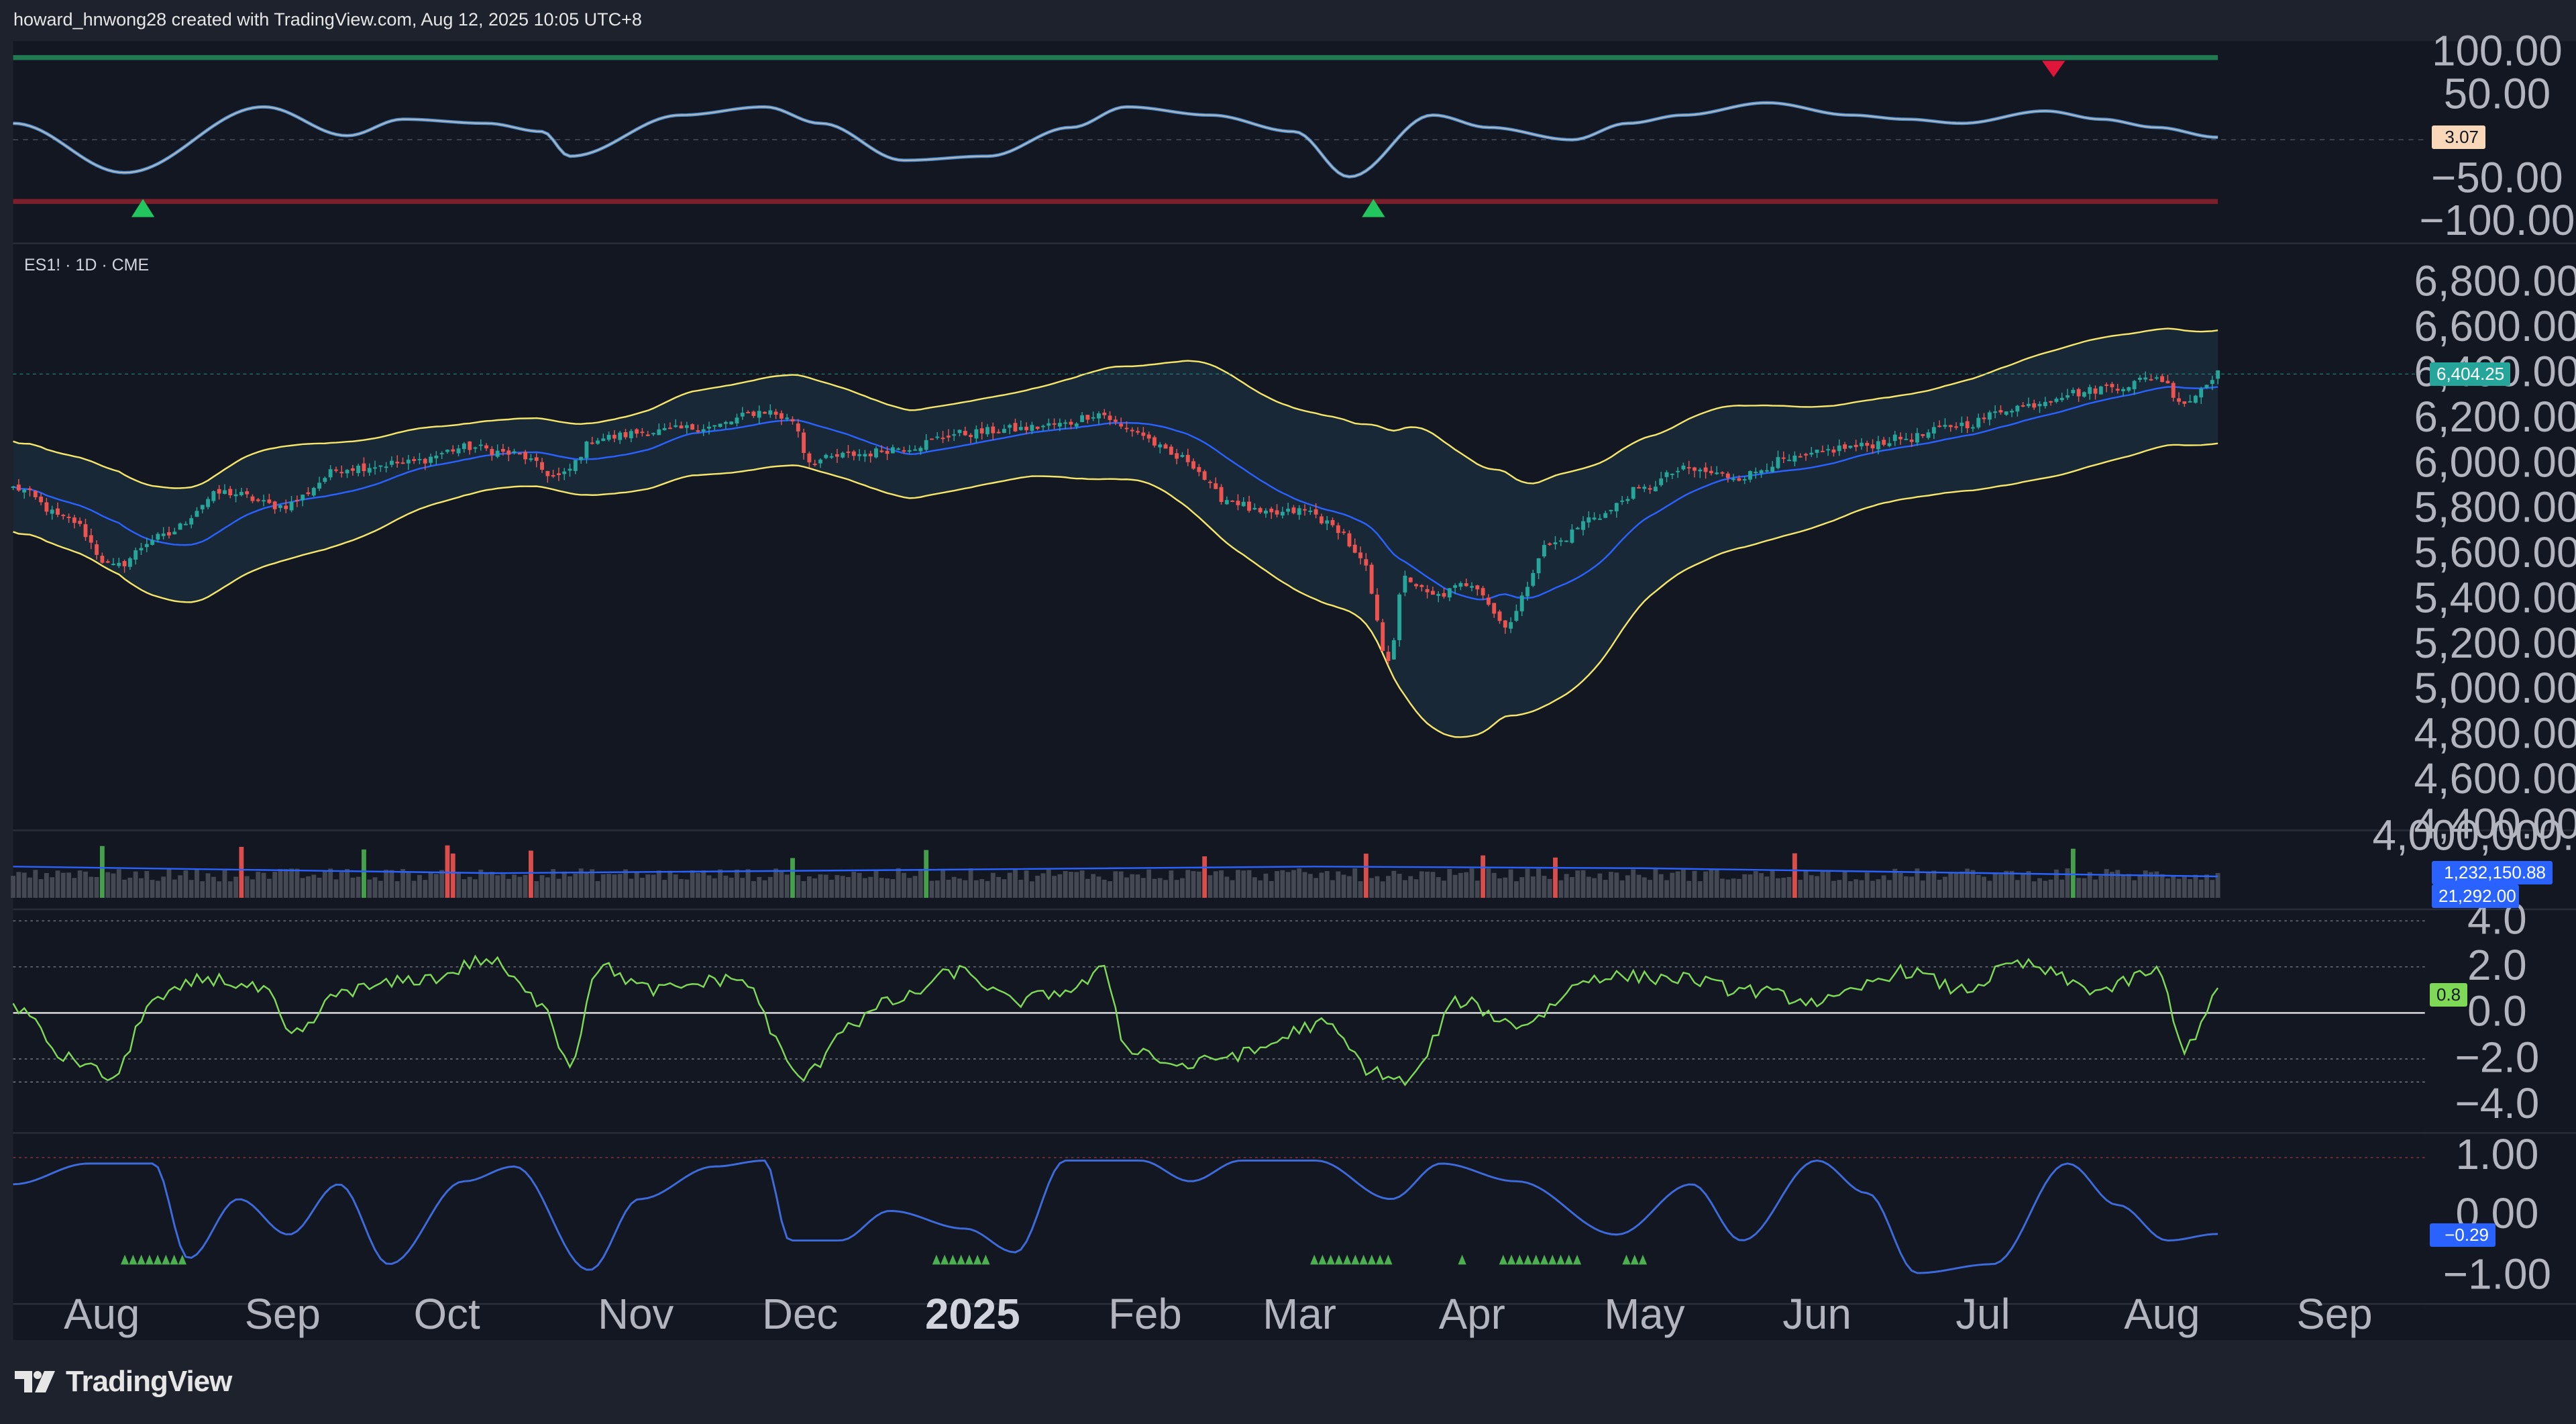  Describe the element at coordinates (2334, 1314) in the screenshot. I see `date-tick: Sep` at that location.